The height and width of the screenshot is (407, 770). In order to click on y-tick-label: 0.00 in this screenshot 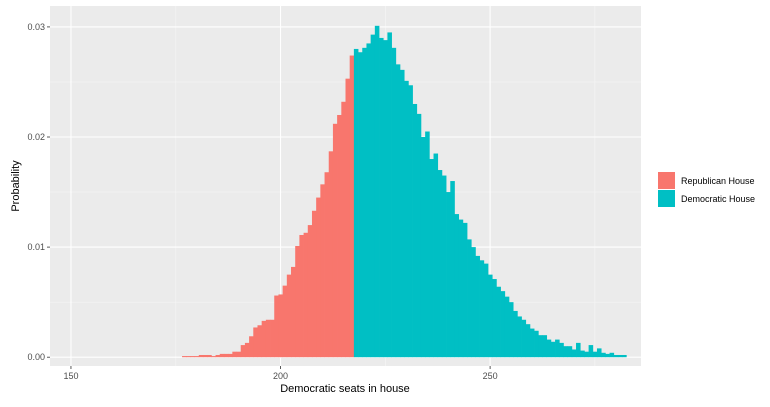, I will do `click(36, 357)`.